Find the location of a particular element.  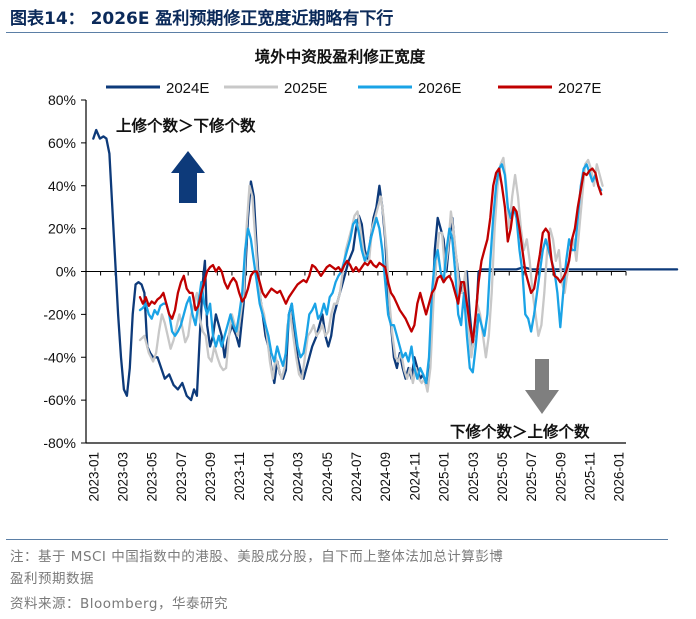

x-tick-label: 2025-05 is located at coordinates (502, 477).